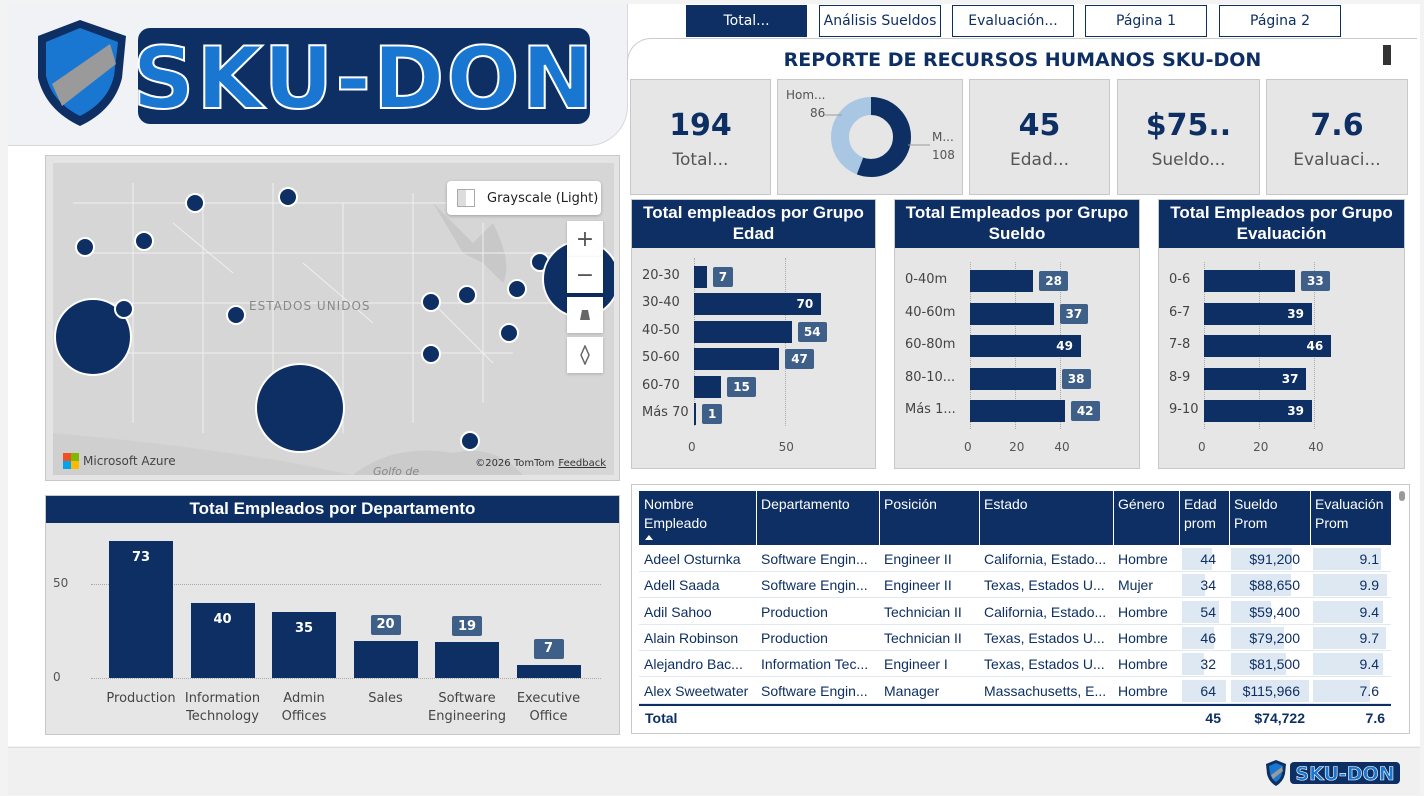 The width and height of the screenshot is (1424, 796). Describe the element at coordinates (1200, 513) in the screenshot. I see `column-header: Edad prom` at that location.